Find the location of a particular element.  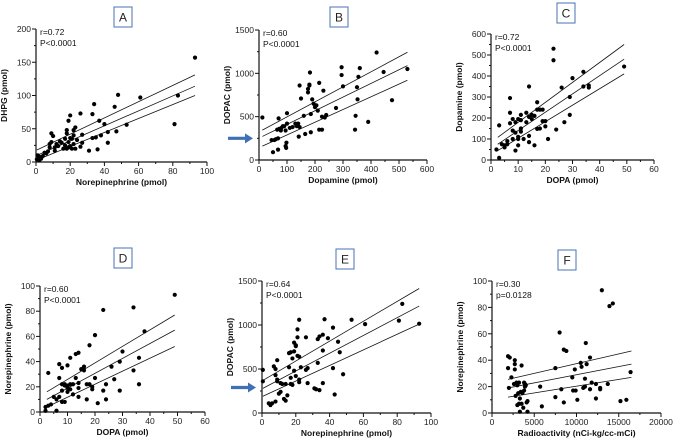

y-tick-label: 1500 is located at coordinates (244, 30).